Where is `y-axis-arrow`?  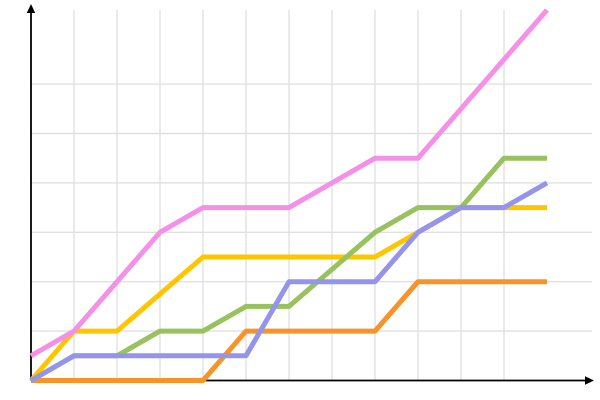 y-axis-arrow is located at coordinates (31, 8).